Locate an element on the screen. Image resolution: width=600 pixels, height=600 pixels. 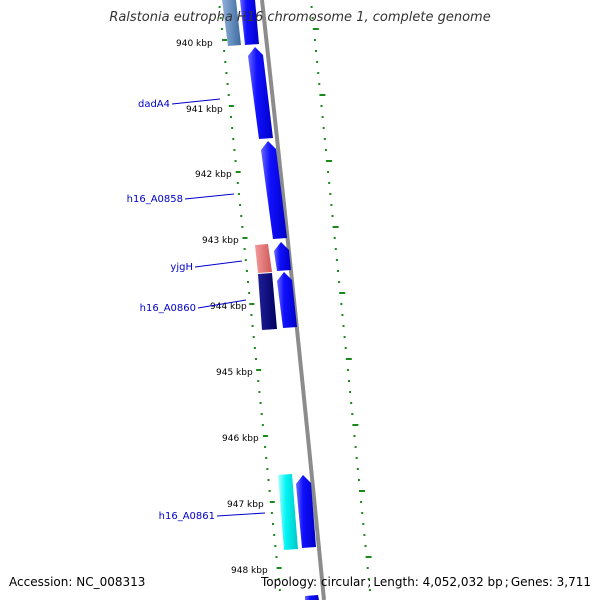
tick-label: 948 kbp is located at coordinates (249, 571).